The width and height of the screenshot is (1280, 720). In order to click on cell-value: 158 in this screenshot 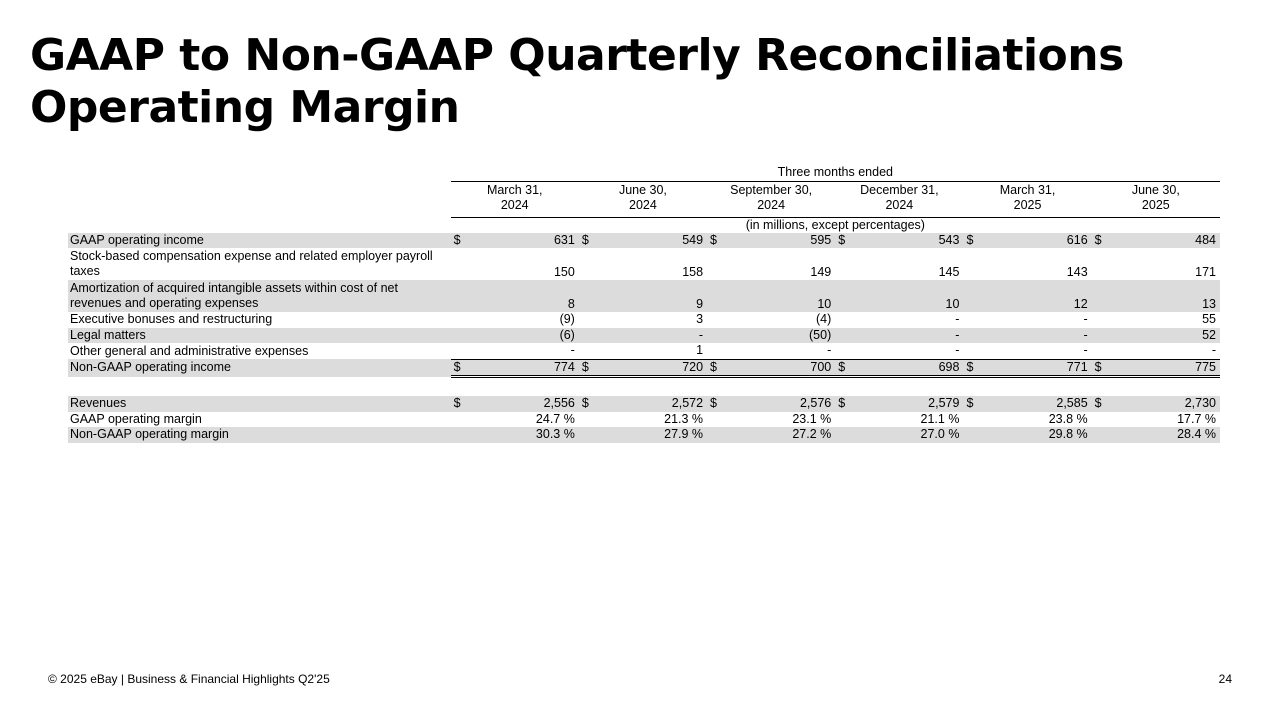, I will do `click(693, 272)`.